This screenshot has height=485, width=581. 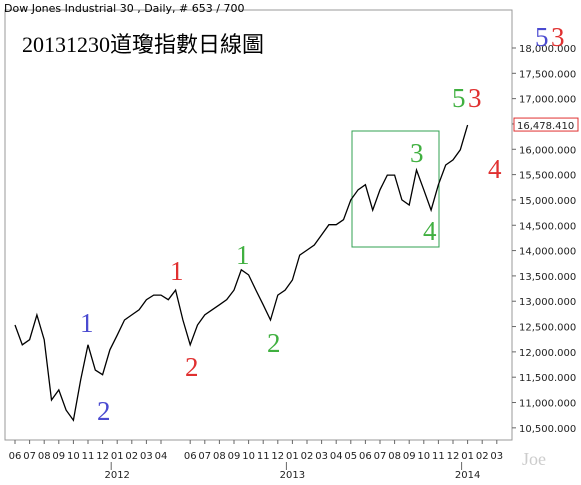 I want to click on y-tick-label: 13,000.000, so click(x=547, y=302).